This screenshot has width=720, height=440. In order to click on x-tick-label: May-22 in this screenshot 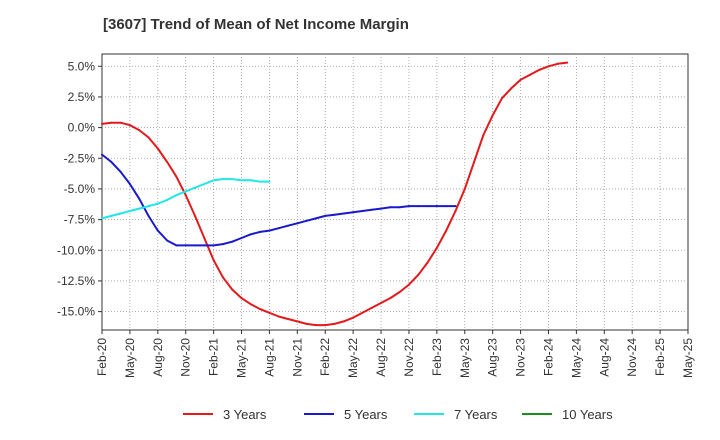, I will do `click(353, 358)`.